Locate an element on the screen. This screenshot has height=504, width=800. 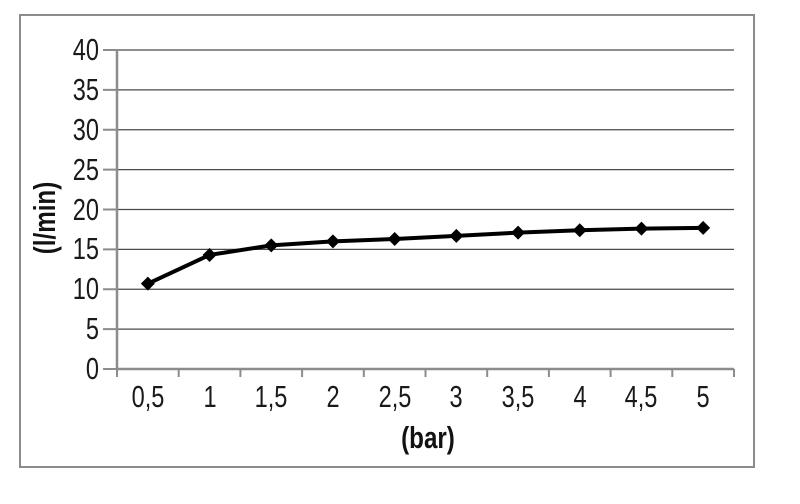
x-tick-label: 4 is located at coordinates (580, 396).